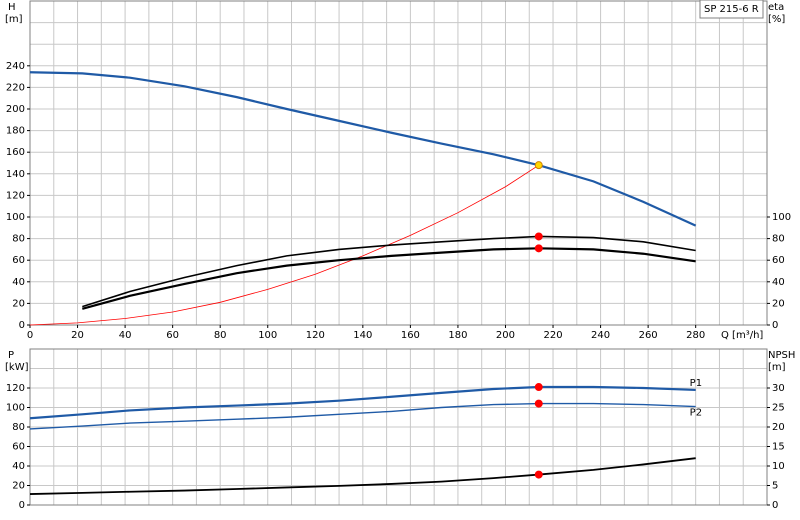  What do you see at coordinates (362, 335) in the screenshot?
I see `x-tick-label: 140` at bounding box center [362, 335].